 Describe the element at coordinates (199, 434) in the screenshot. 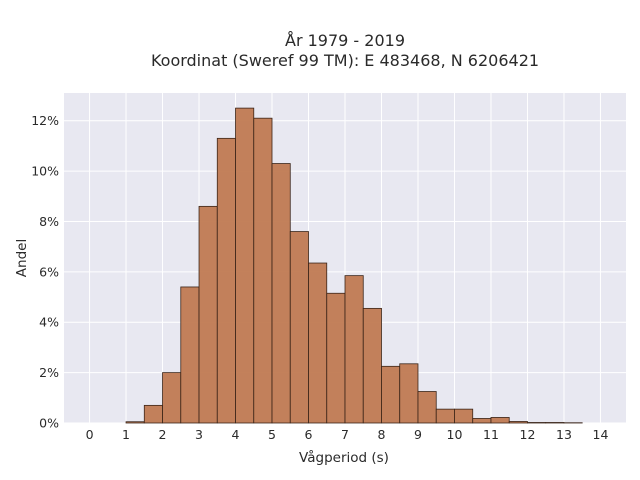

I see `x-tick-label: 3` at that location.